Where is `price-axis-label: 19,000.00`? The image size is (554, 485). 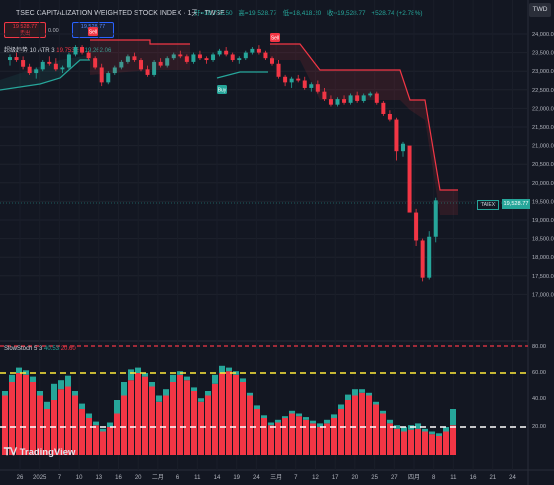
price-axis-label: 19,000.00 is located at coordinates (543, 221).